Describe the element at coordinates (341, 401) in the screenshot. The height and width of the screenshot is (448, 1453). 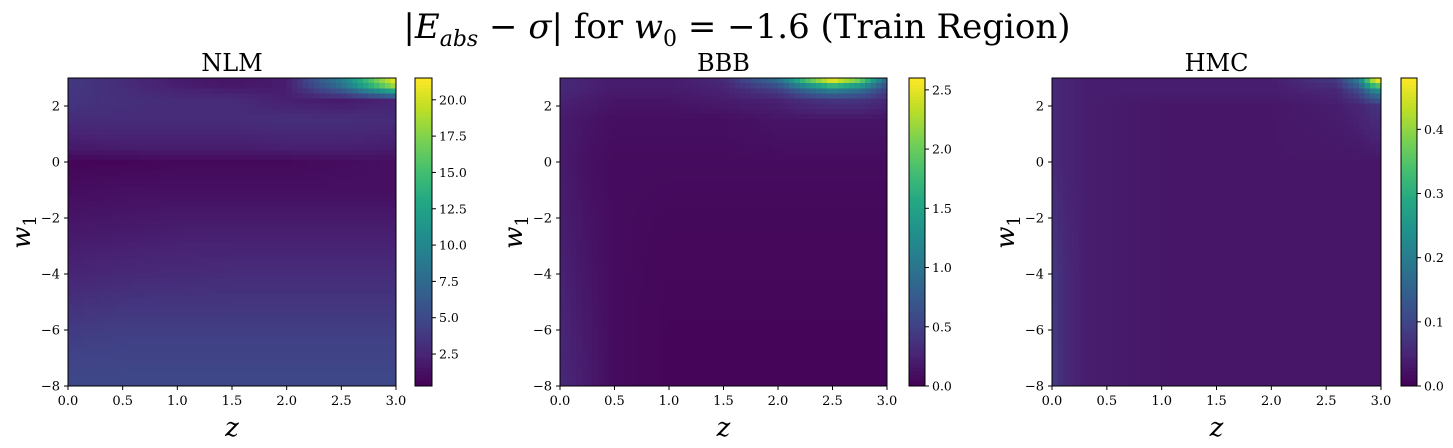
I see `x-tick-label: 2.5` at that location.